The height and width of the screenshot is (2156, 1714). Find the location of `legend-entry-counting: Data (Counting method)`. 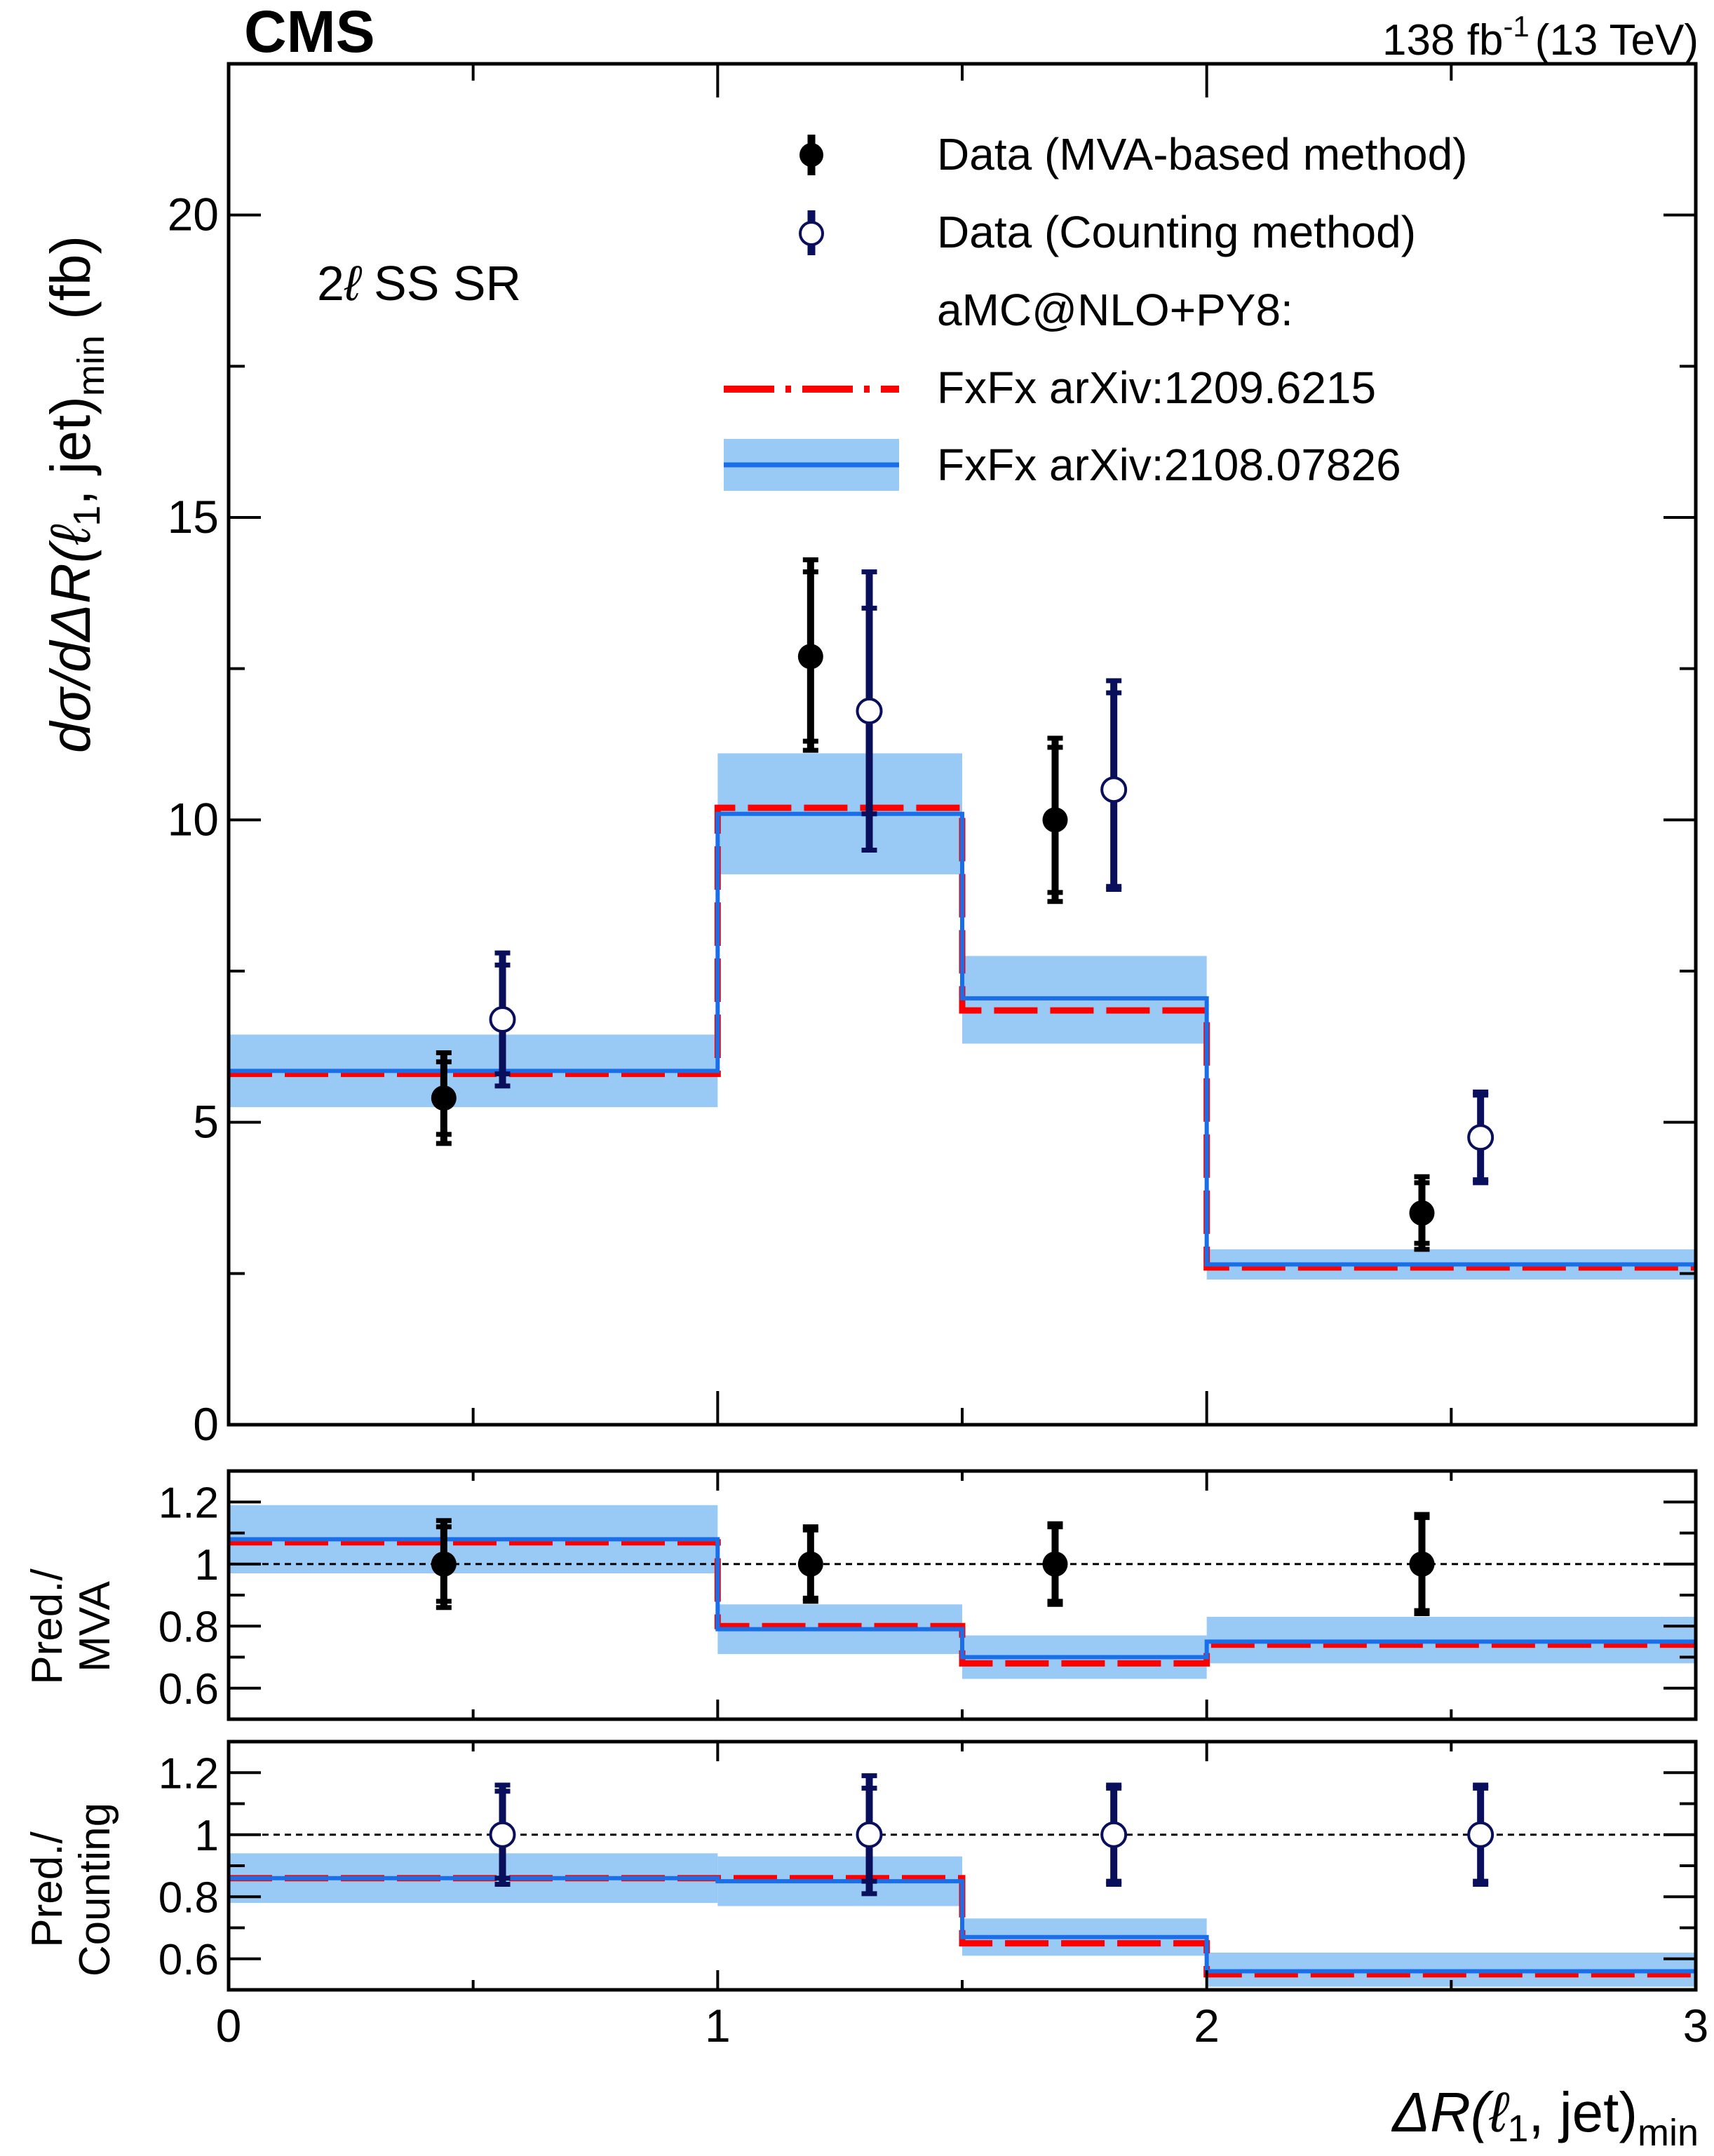

legend-entry-counting: Data (Counting method) is located at coordinates (1176, 232).